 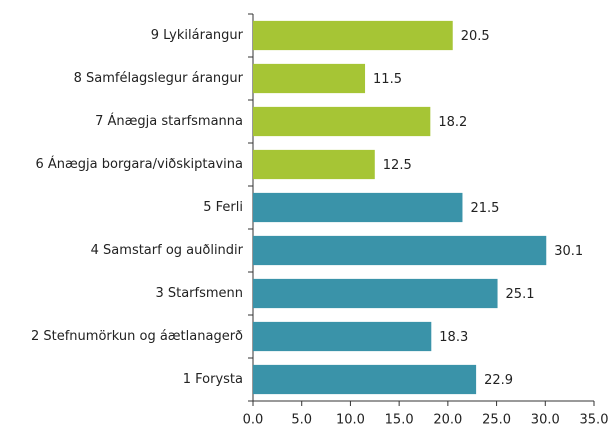 What do you see at coordinates (520, 294) in the screenshot?
I see `value-label: 25.1` at bounding box center [520, 294].